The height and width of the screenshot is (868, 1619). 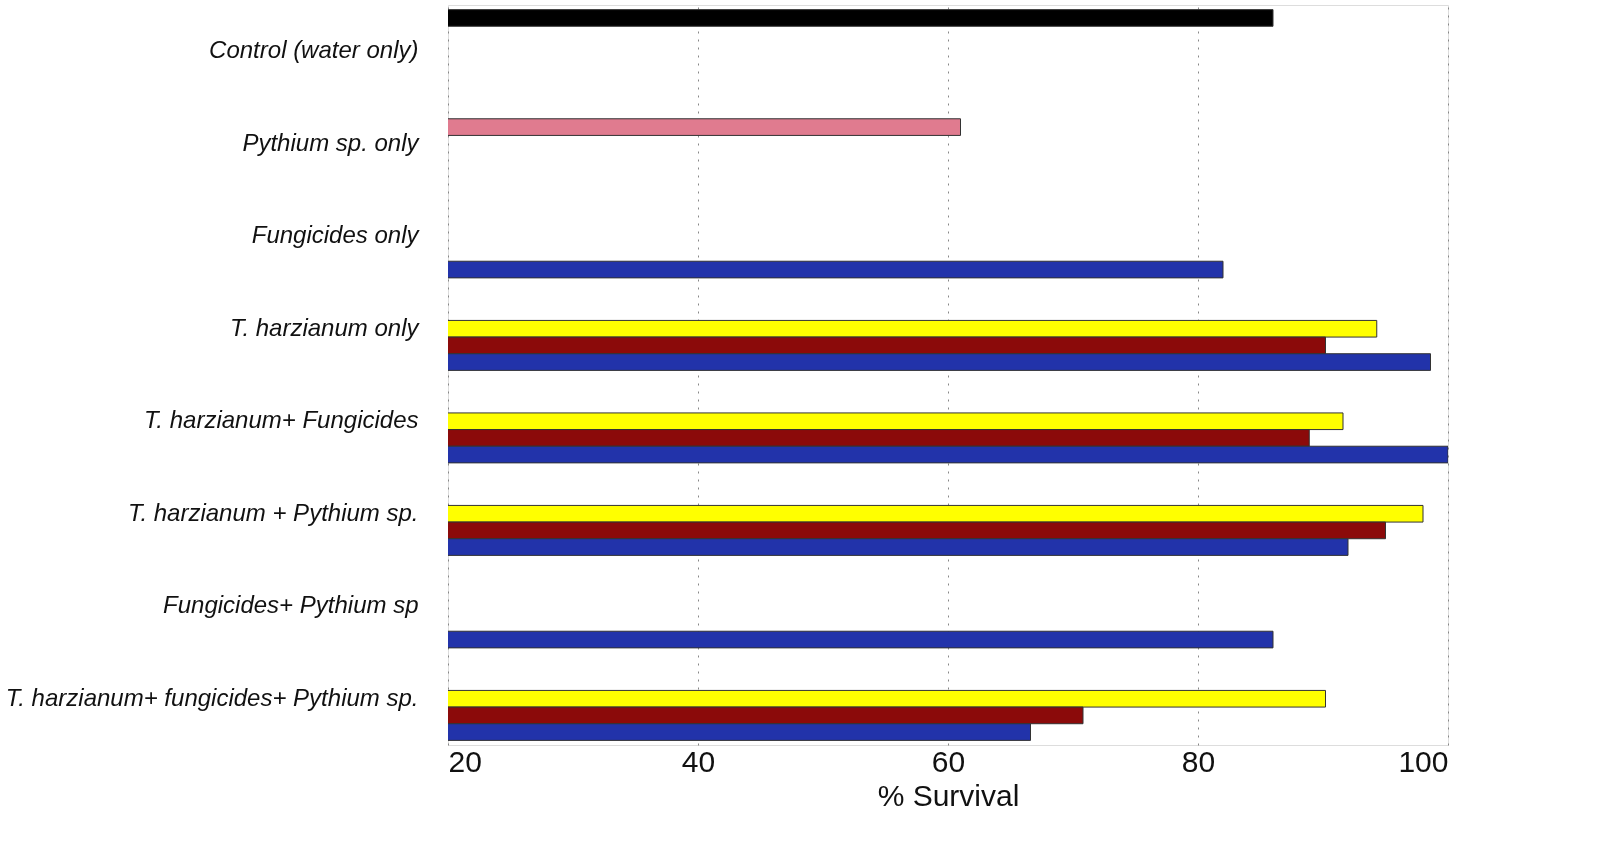 What do you see at coordinates (465, 761) in the screenshot?
I see `x-tick-label: 20` at bounding box center [465, 761].